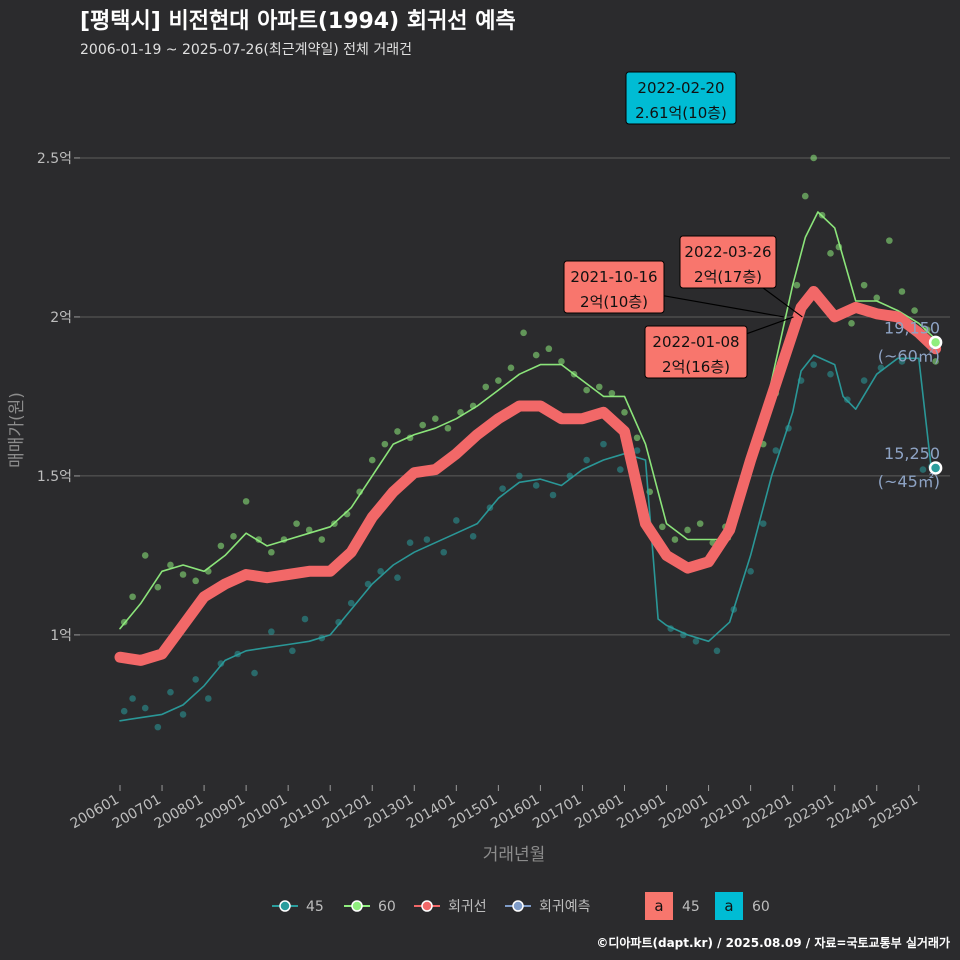 The image size is (960, 960). What do you see at coordinates (54, 477) in the screenshot?
I see `y-tick-label: 1.5억` at bounding box center [54, 477].